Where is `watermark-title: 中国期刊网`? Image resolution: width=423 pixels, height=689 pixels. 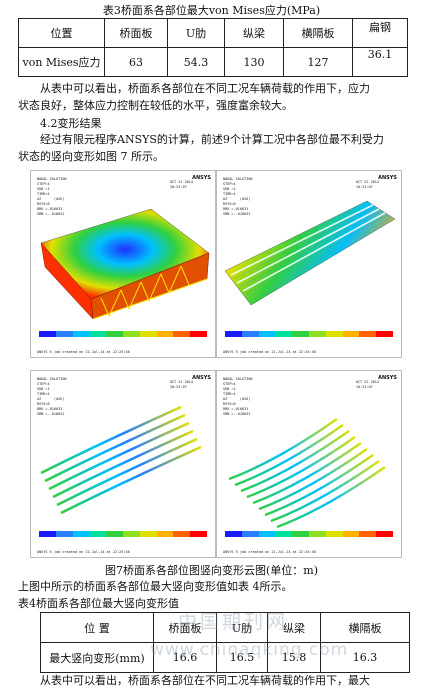
watermark-title: 中国期刊网 is located at coordinates (233, 622).